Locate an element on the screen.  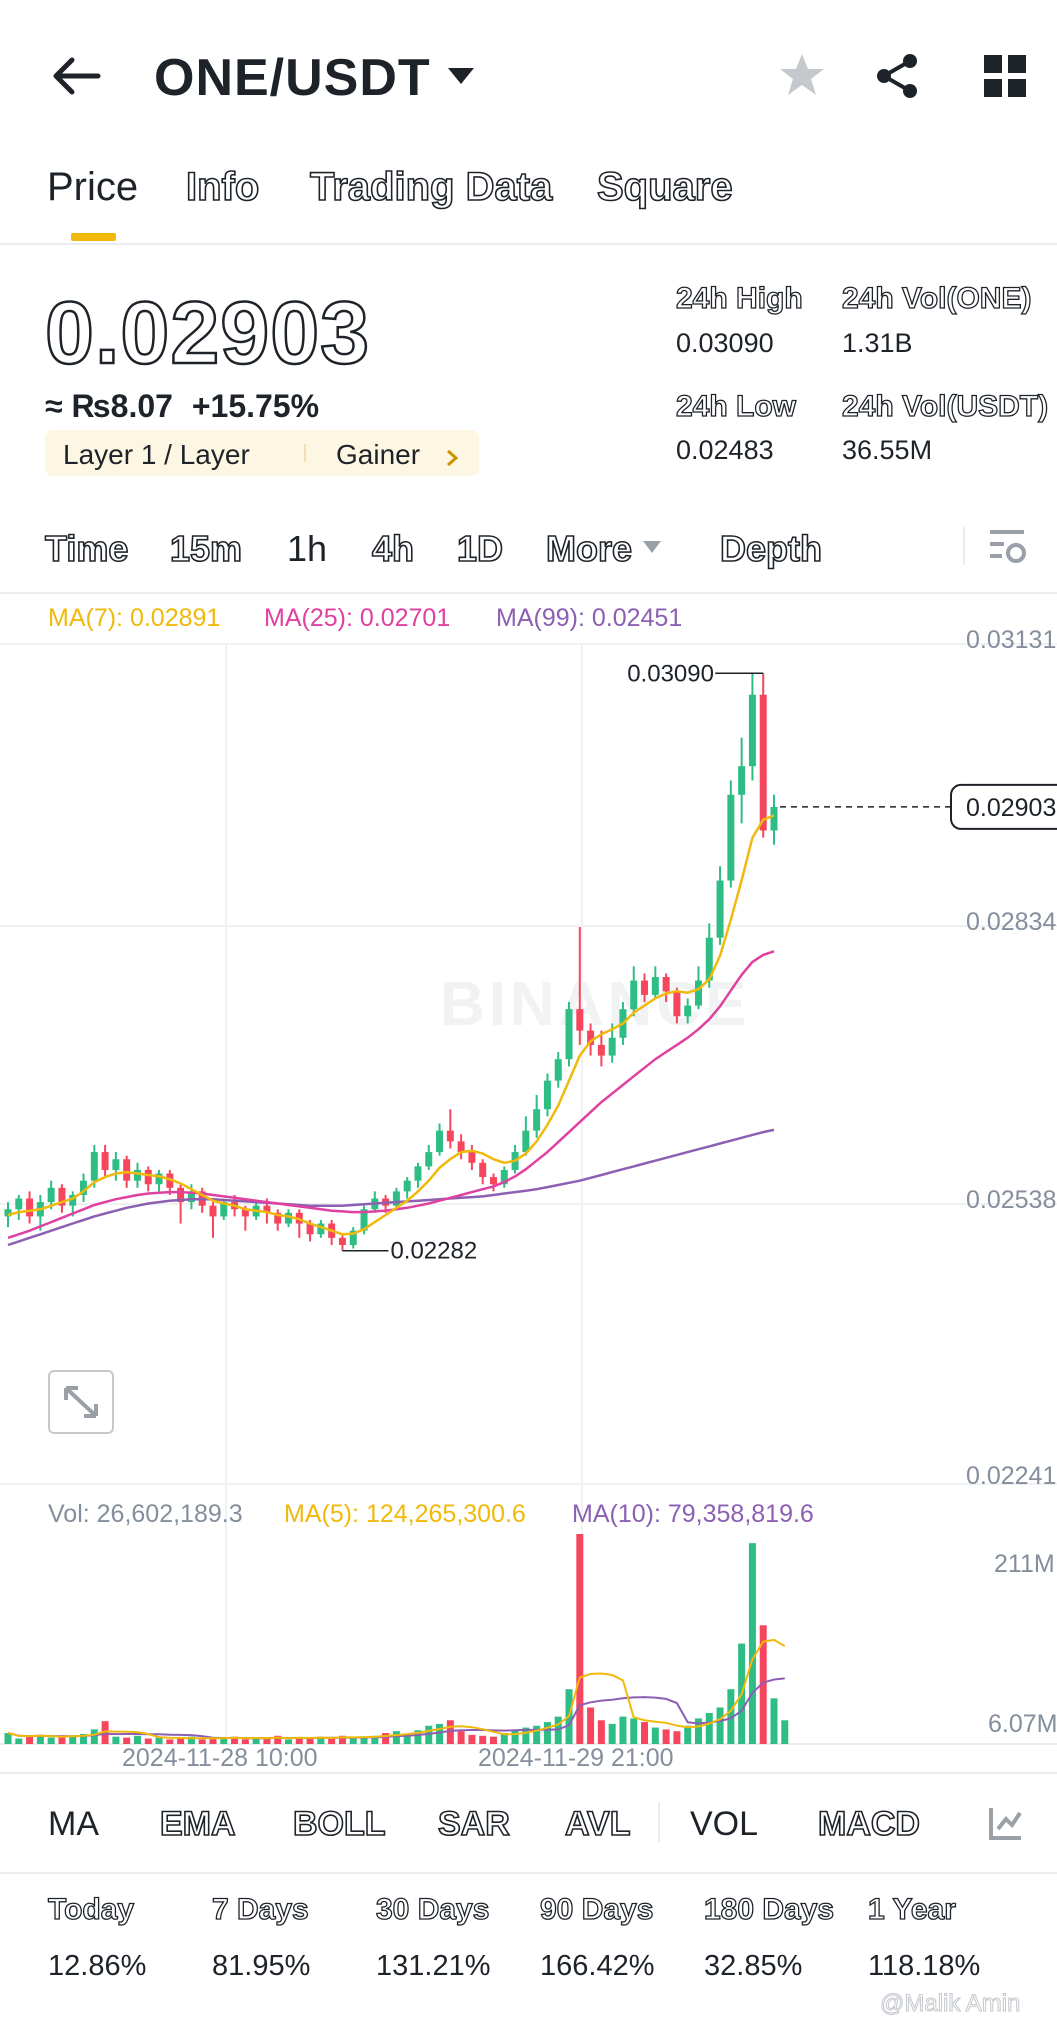
tf-1h: 1h is located at coordinates (307, 548).